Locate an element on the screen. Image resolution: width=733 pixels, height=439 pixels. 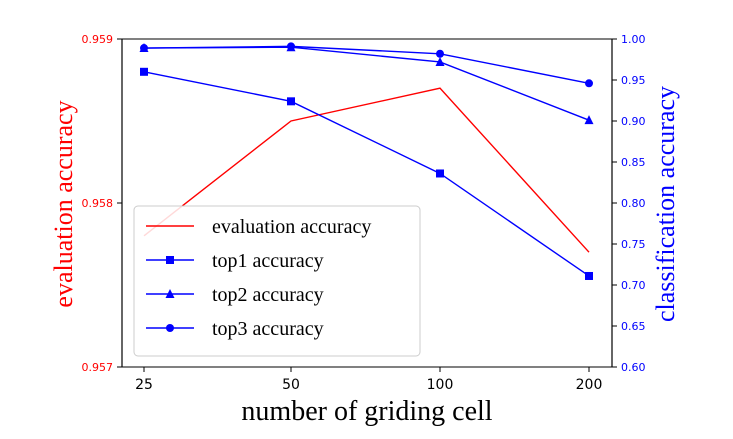
legend-entry: top2 accuracy is located at coordinates (235, 295).